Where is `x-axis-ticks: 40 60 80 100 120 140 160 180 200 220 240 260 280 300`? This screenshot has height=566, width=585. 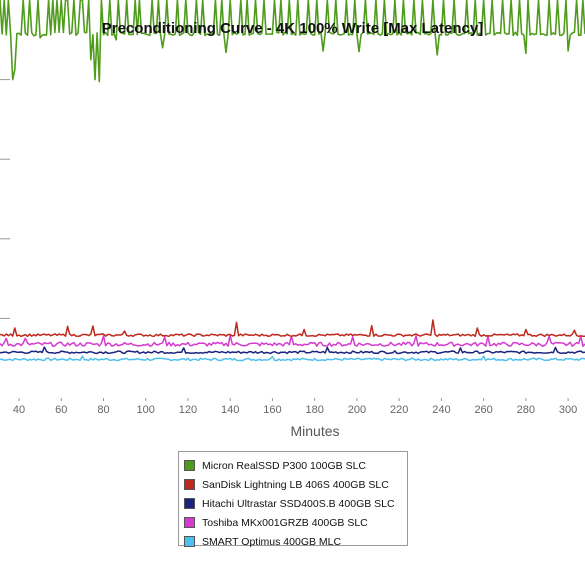
x-axis-ticks: 40 60 80 100 120 140 160 180 200 220 240 260 280 300 is located at coordinates (295, 410).